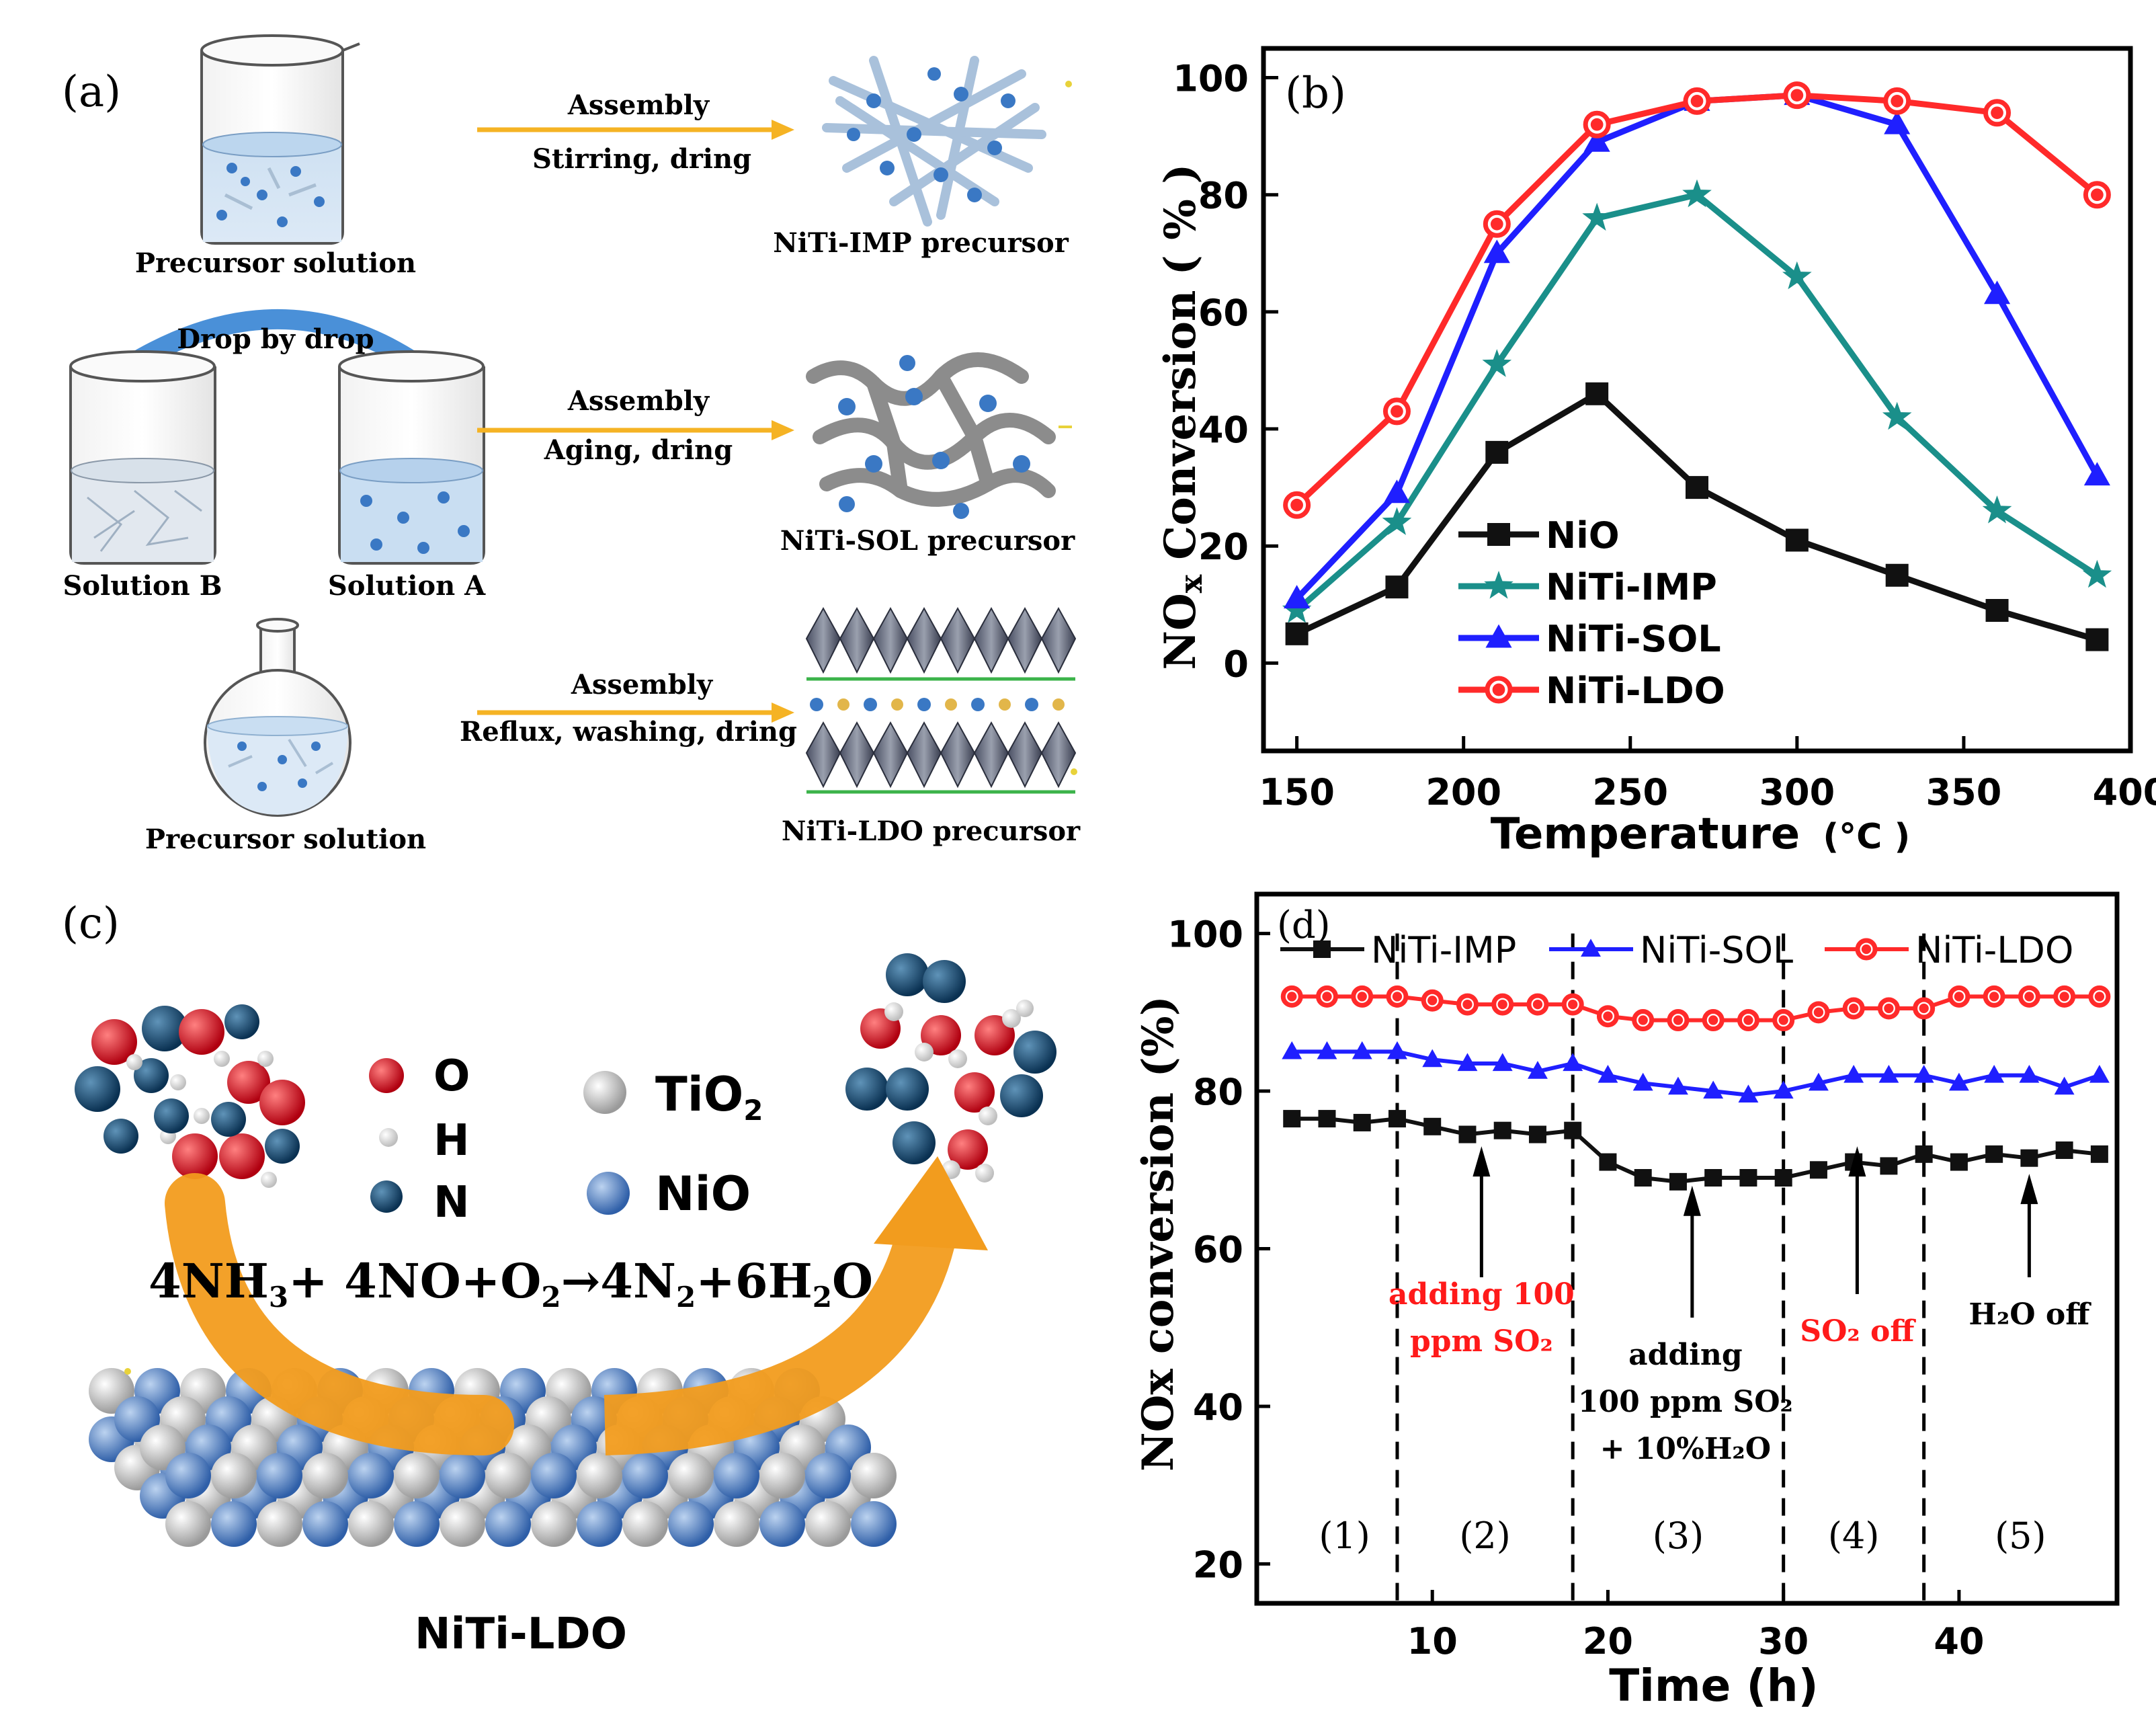  What do you see at coordinates (1498, 534) in the screenshot?
I see `legend-marker` at bounding box center [1498, 534].